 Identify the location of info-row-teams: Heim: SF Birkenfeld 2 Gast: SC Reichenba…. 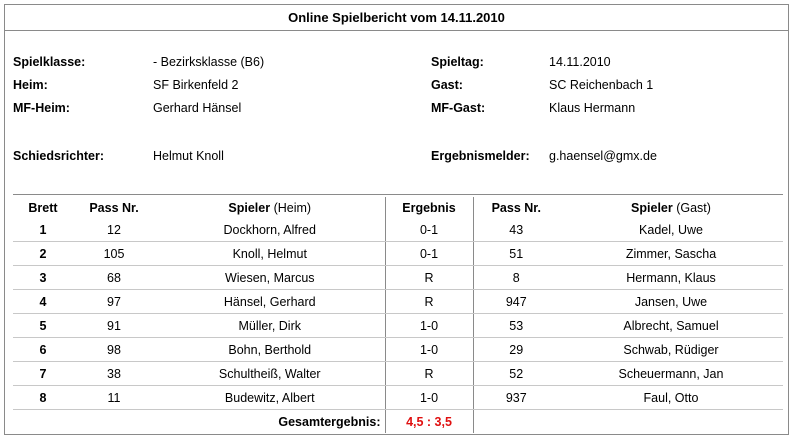
(398, 87).